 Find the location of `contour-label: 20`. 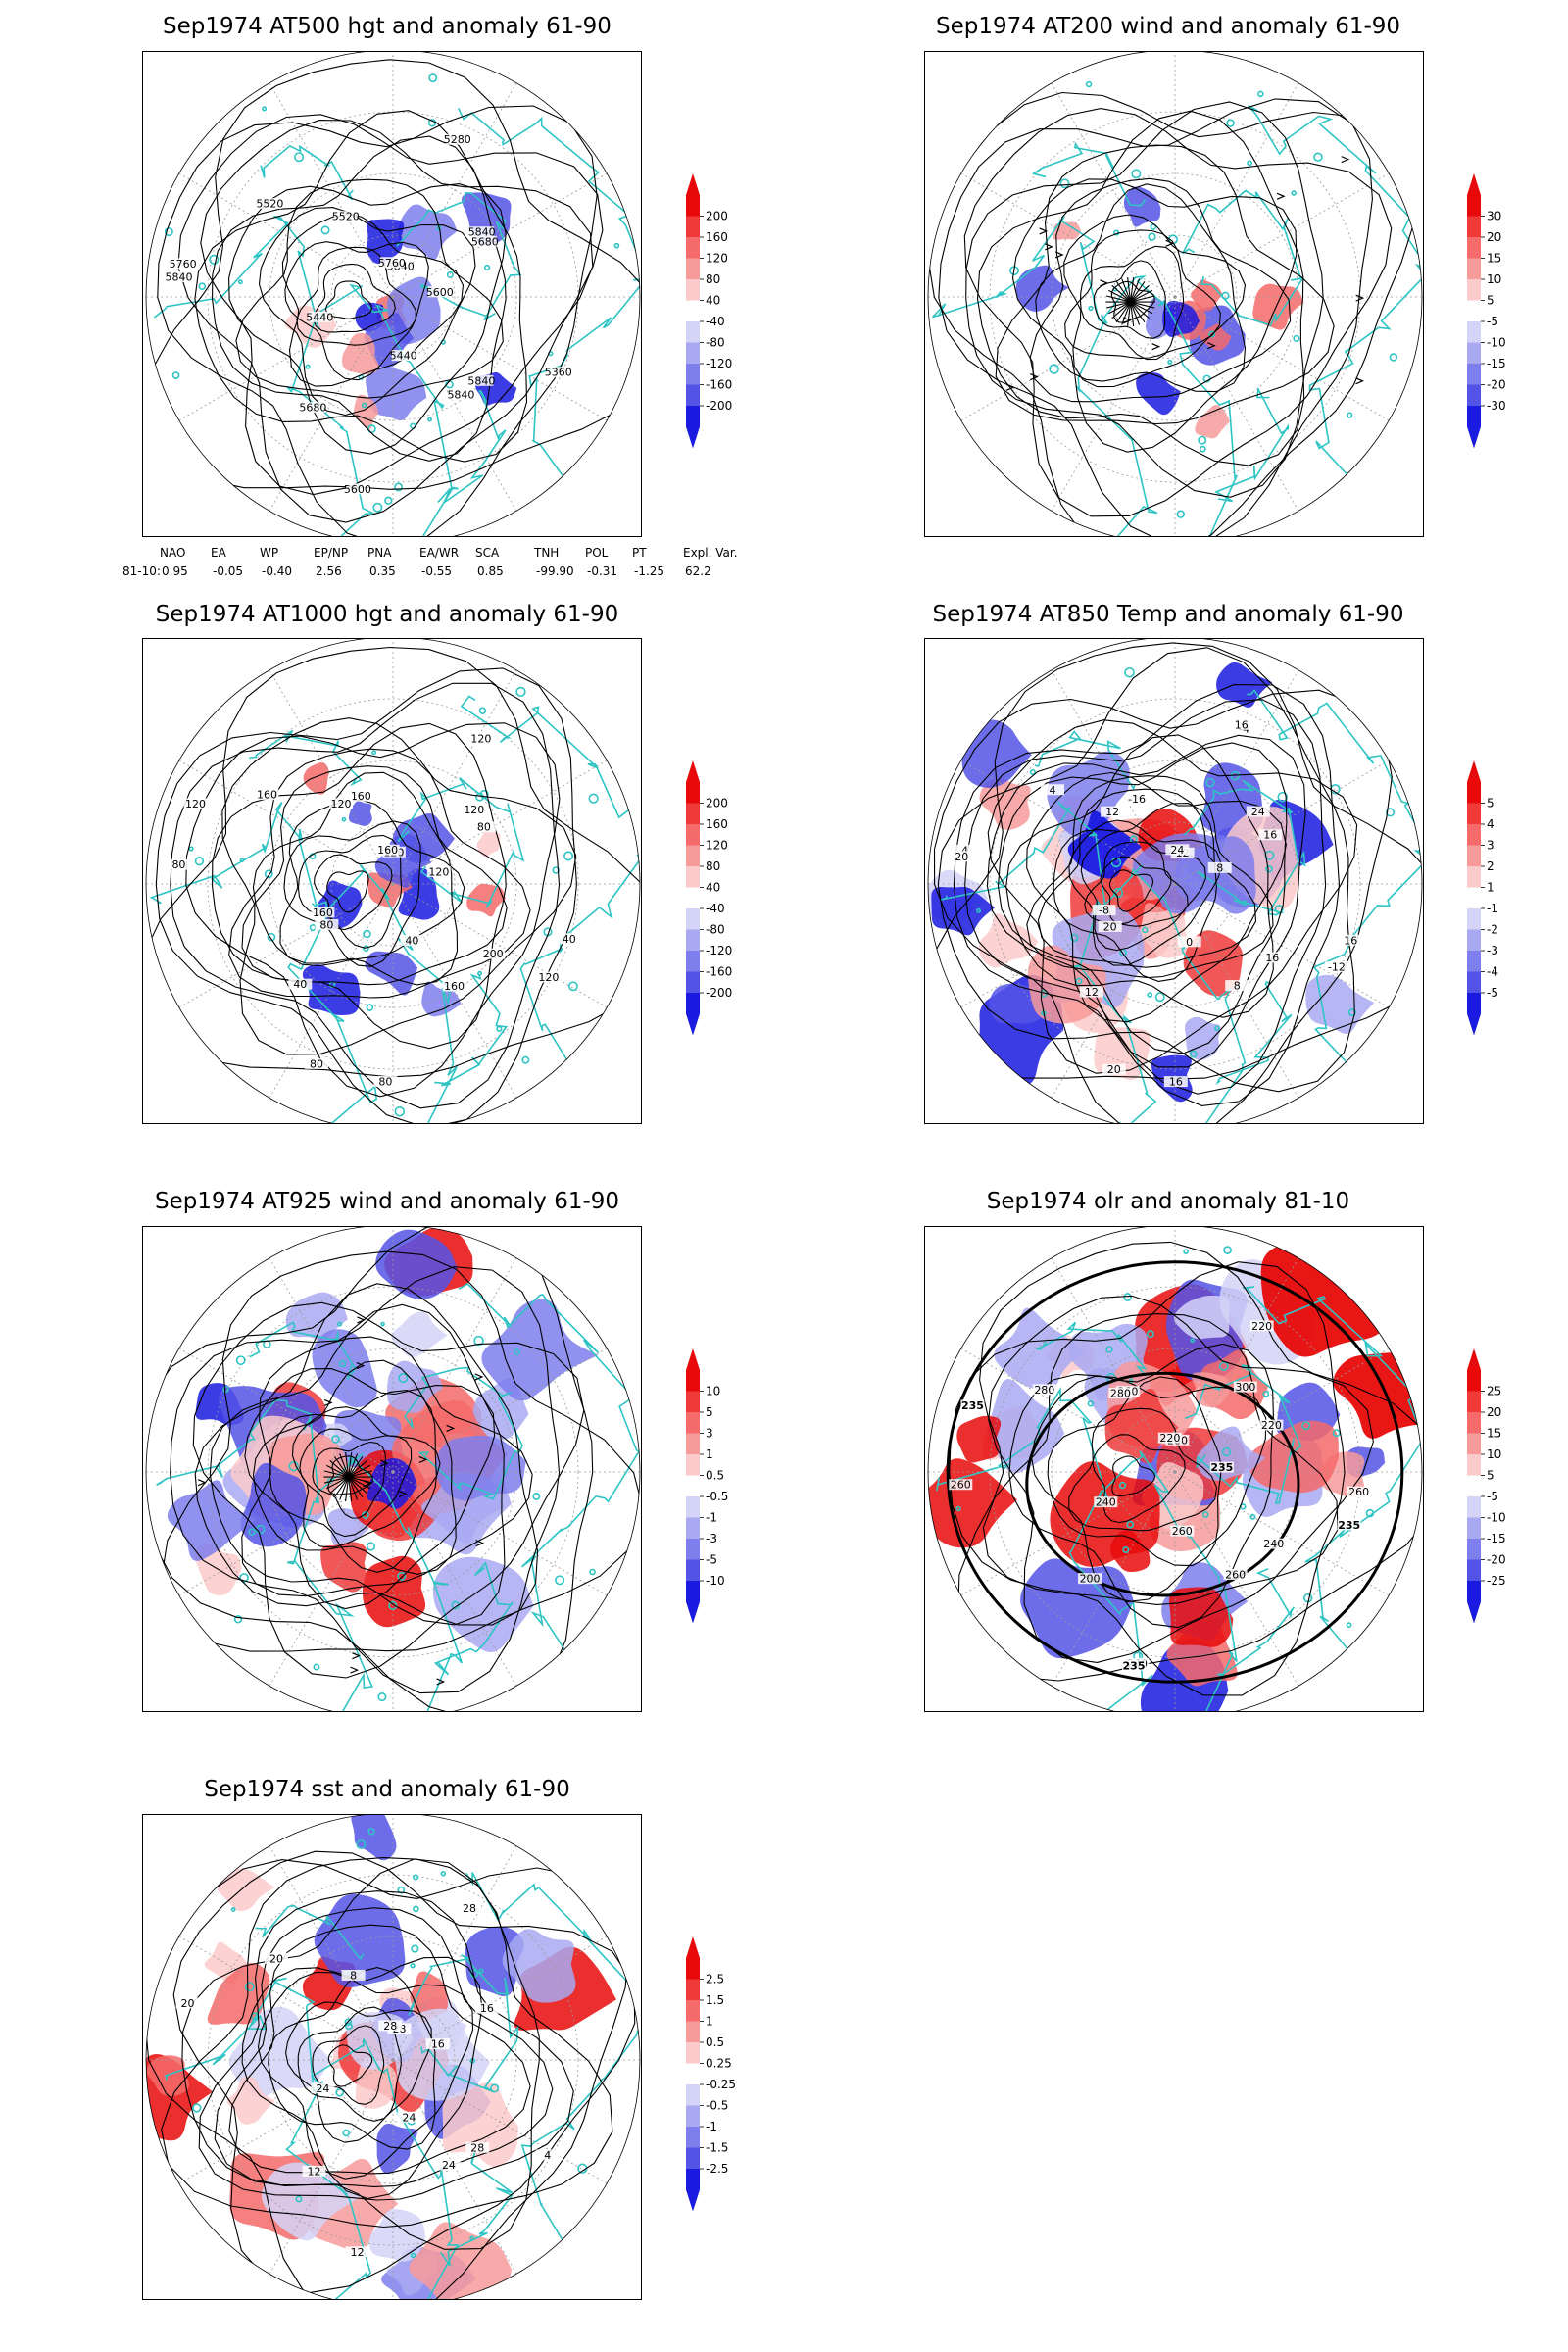

contour-label: 20 is located at coordinates (276, 1958).